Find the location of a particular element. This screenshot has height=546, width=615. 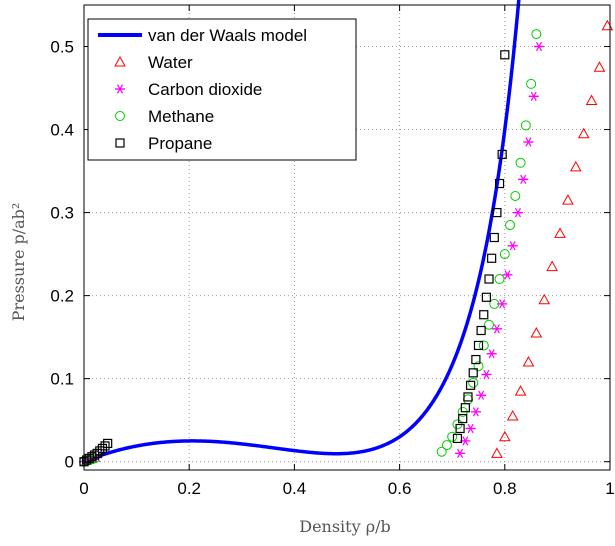

x-tick-label: 0.4 is located at coordinates (295, 488).